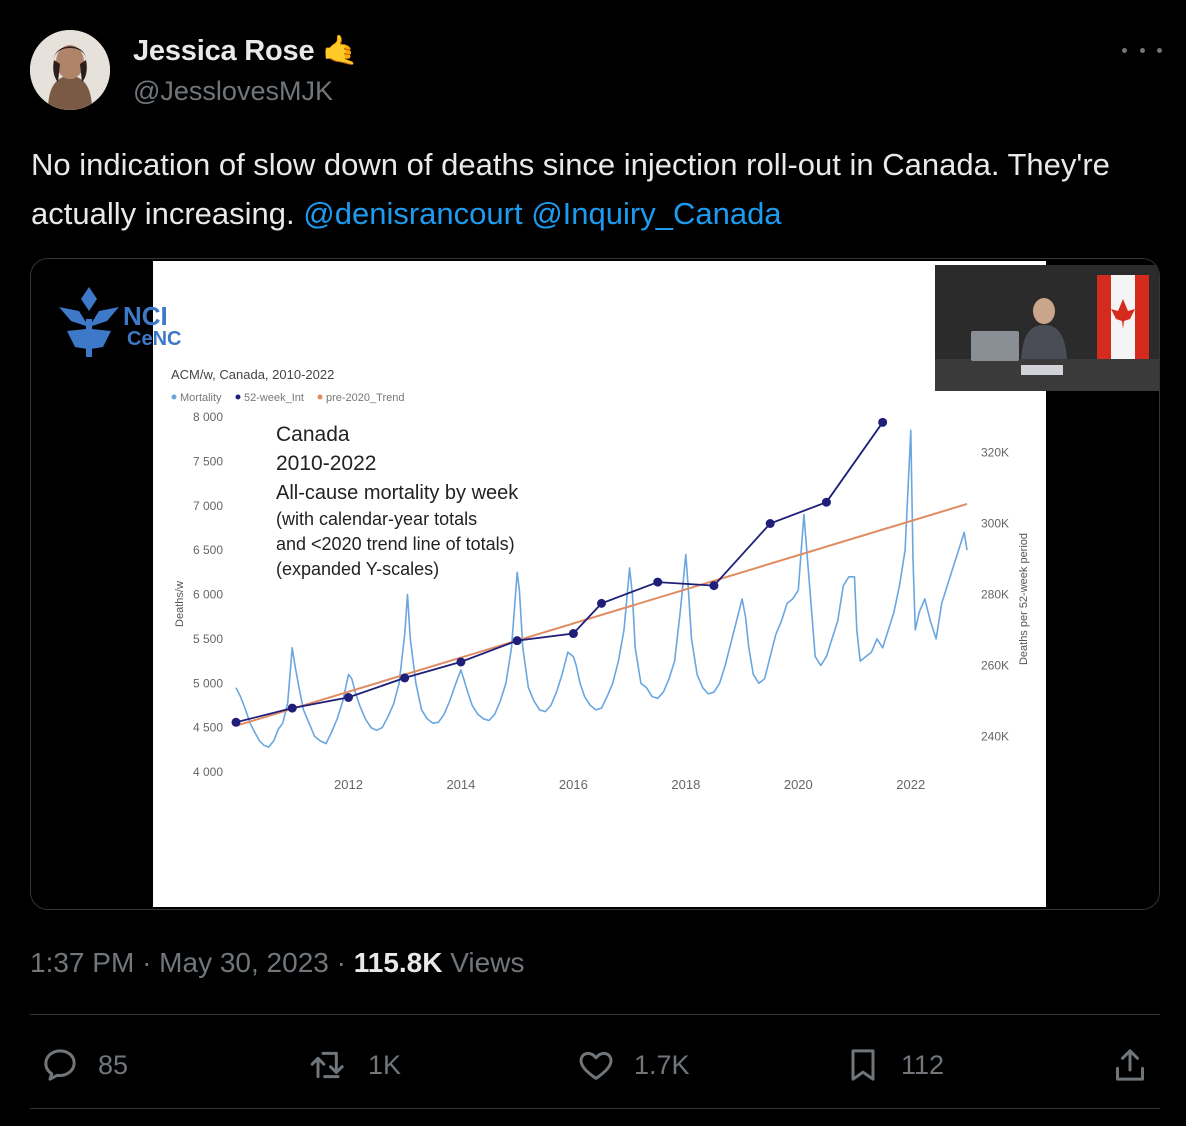  Describe the element at coordinates (327, 1065) in the screenshot. I see `repost-icon` at that location.